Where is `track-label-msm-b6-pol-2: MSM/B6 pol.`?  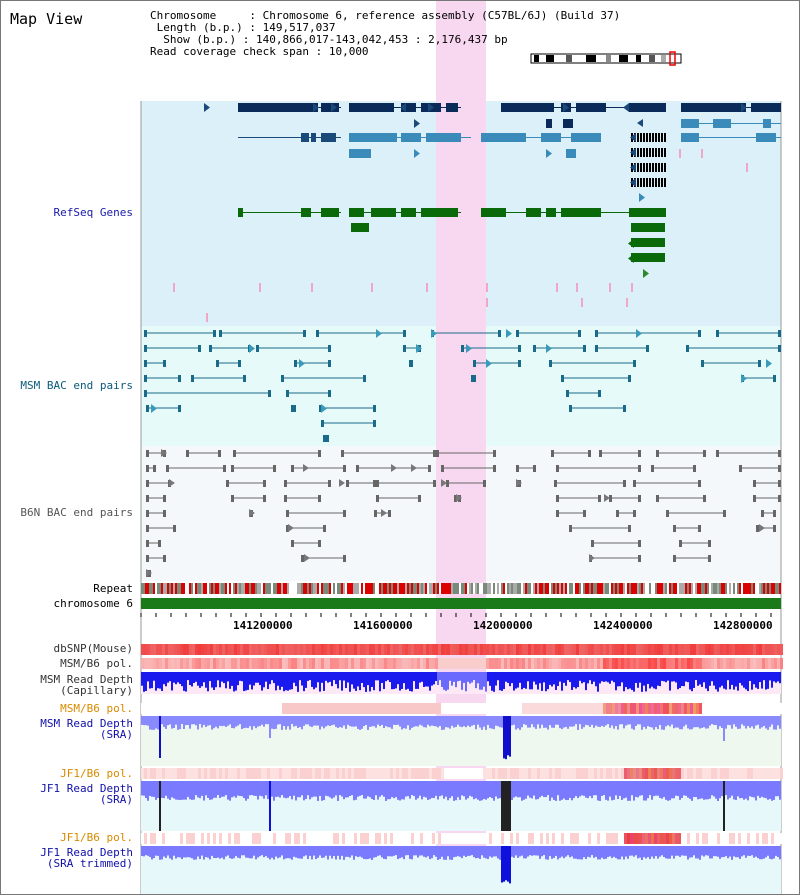 track-label-msm-b6-pol-2: MSM/B6 pol. is located at coordinates (96, 708).